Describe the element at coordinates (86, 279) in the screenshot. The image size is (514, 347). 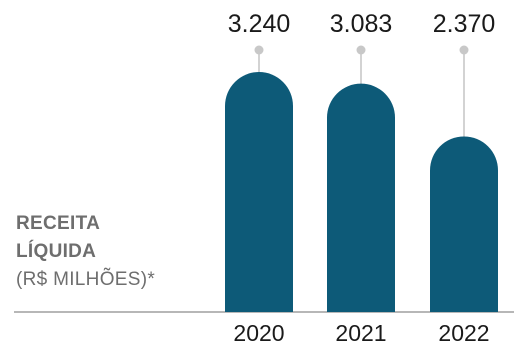
I see `chart-subtitle: (R$ MILHÕES)*` at that location.